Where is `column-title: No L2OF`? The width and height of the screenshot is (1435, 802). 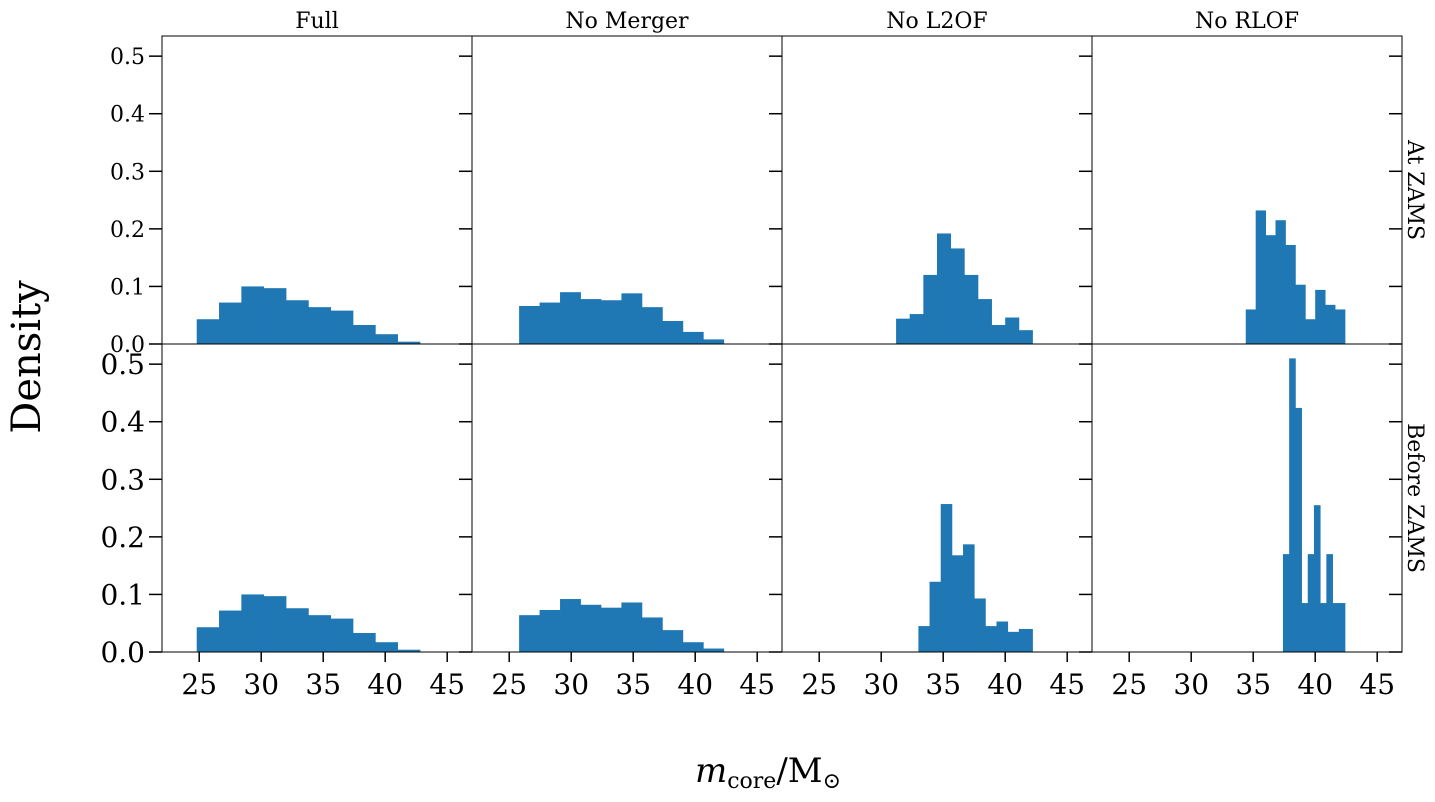
column-title: No L2OF is located at coordinates (936, 21).